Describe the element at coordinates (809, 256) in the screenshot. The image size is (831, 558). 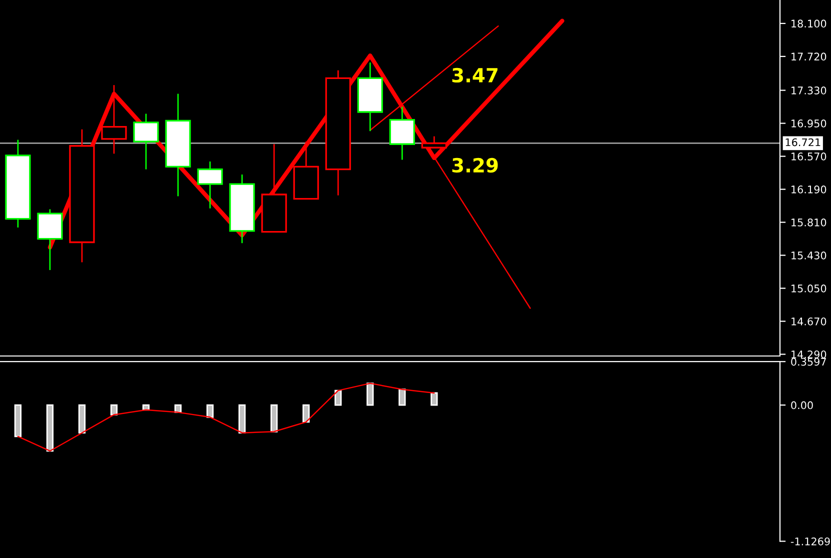
I see `y-tick-label: 15.430` at that location.